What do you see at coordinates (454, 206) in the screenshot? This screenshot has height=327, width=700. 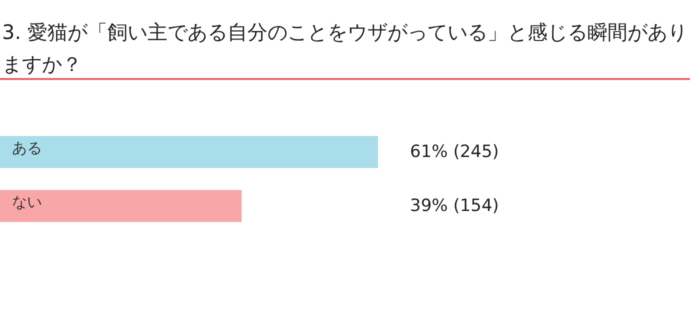 I see `data-label: 39% (154)` at bounding box center [454, 206].